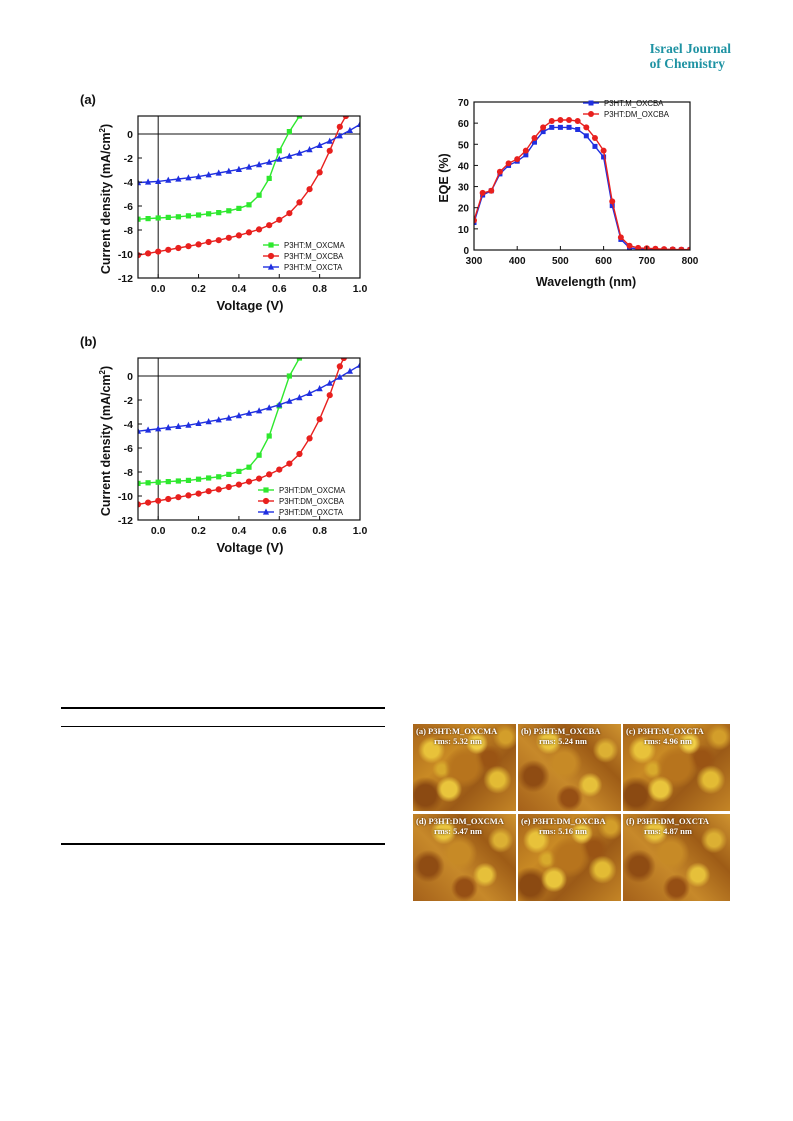 This screenshot has height=1121, width=793. Describe the element at coordinates (312, 490) in the screenshot. I see `legend-label: P3HT:DM_OXCMA` at that location.